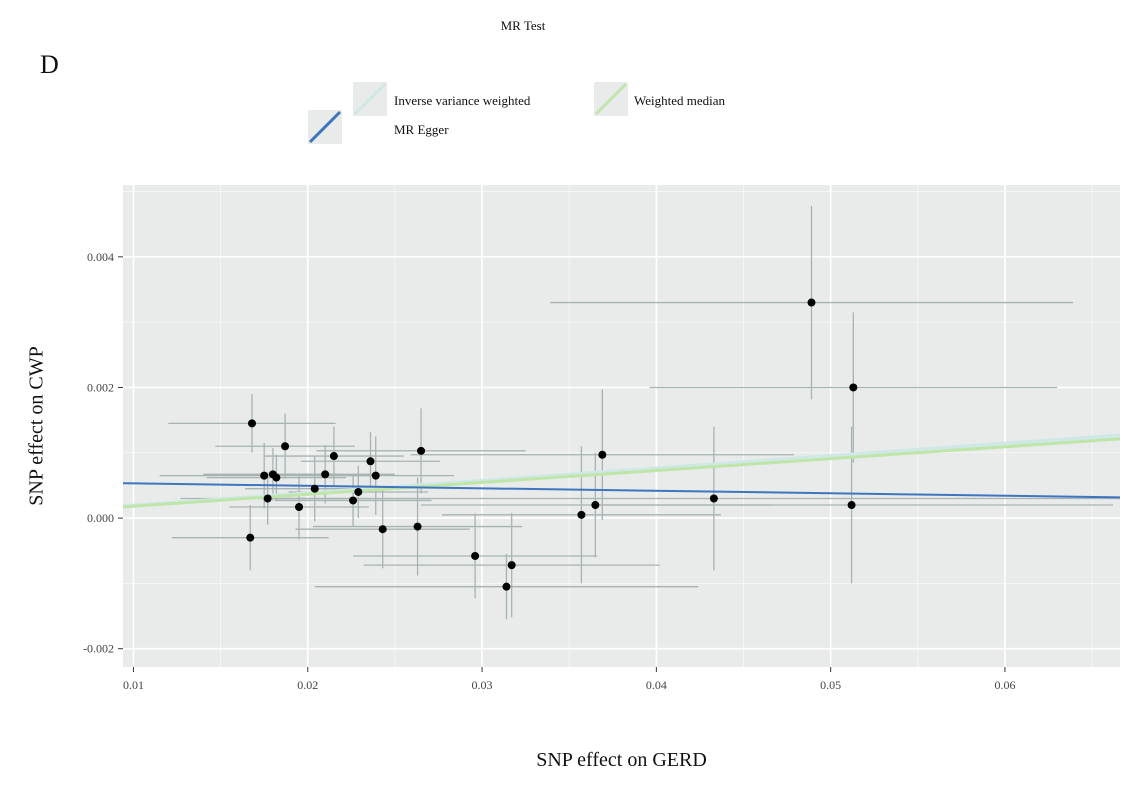  What do you see at coordinates (49, 64) in the screenshot?
I see `panel-label: D` at bounding box center [49, 64].